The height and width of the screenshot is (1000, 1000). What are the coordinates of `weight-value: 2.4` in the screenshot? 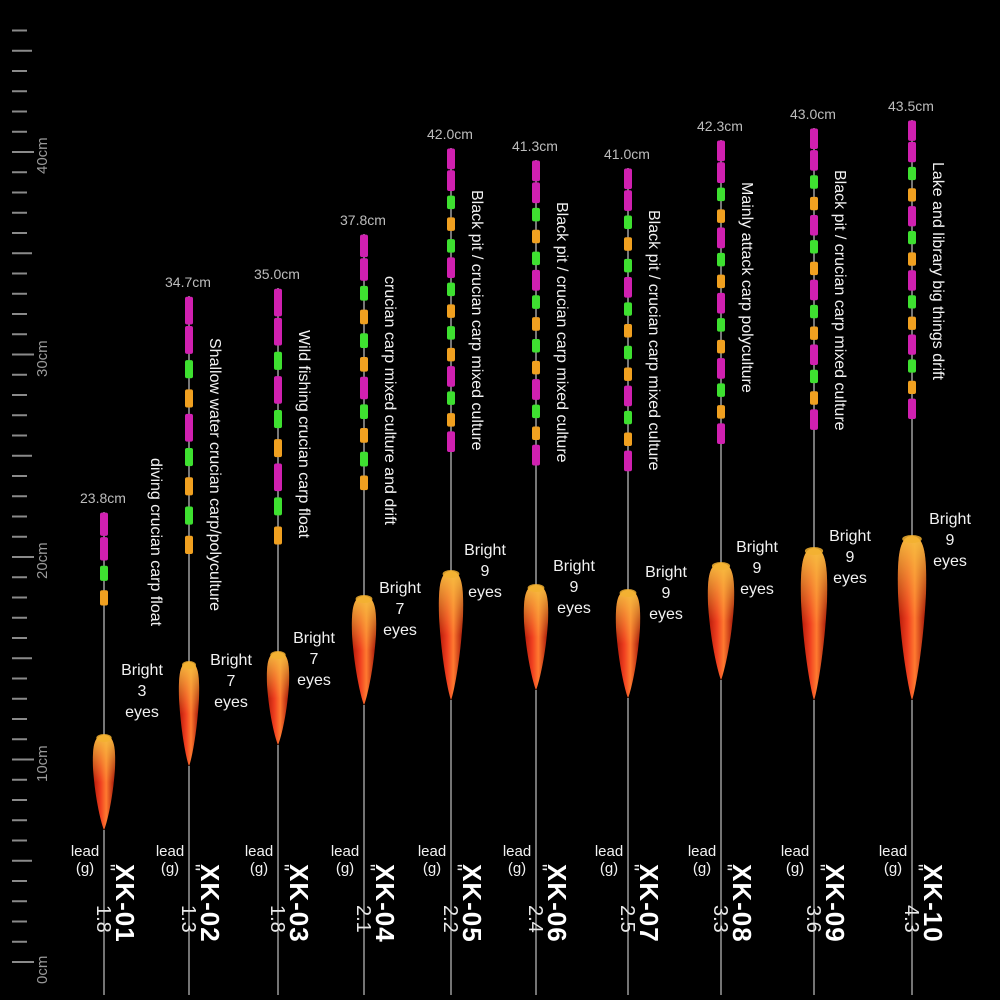 It's located at (535, 919).